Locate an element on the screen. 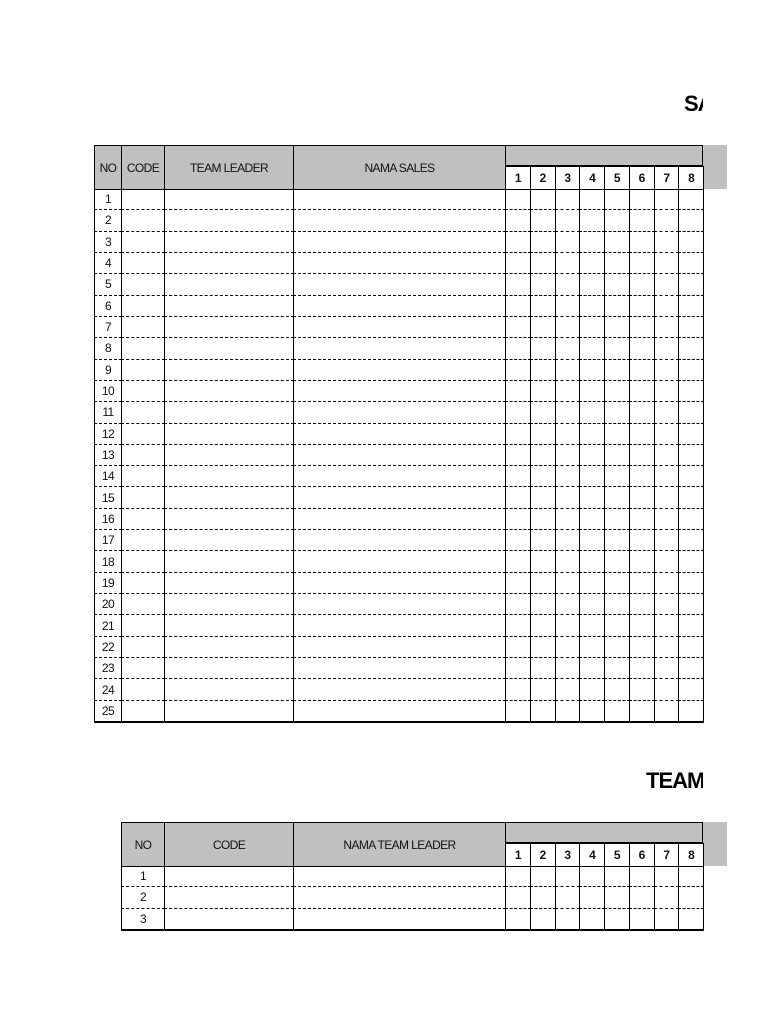  header-cell: NAMA SALES is located at coordinates (399, 167).